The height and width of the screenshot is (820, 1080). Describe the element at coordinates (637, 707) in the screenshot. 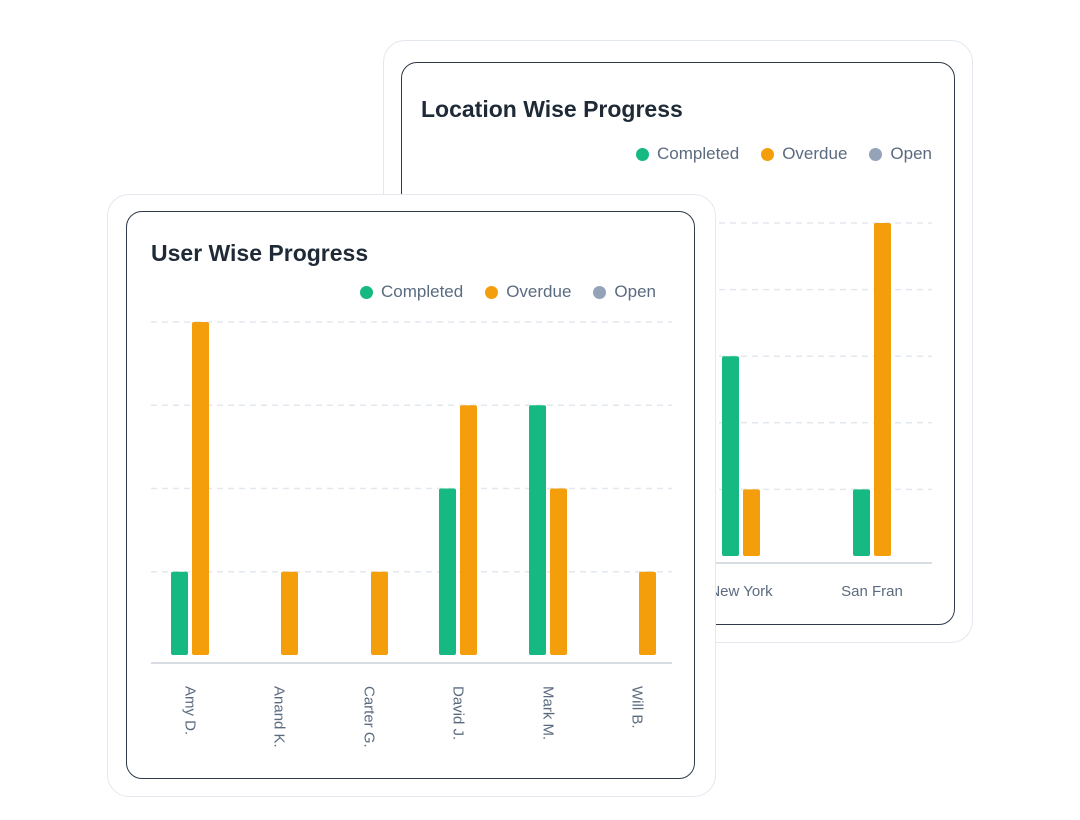

I see `x-tick-label: Will B.` at that location.